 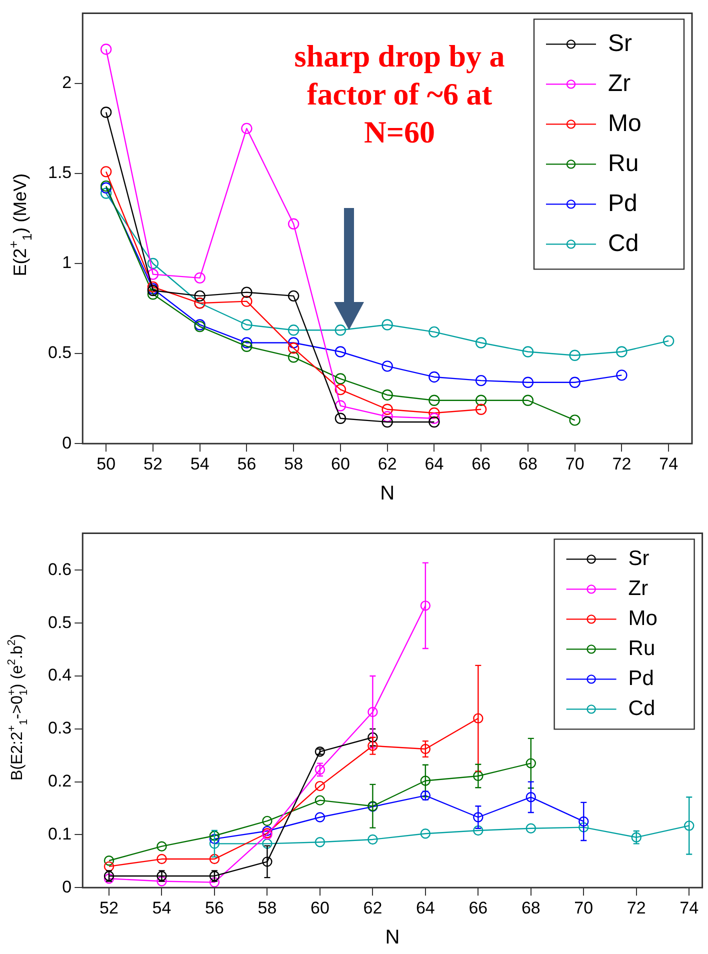 I want to click on y-tick-label: 1.5, so click(x=60, y=172).